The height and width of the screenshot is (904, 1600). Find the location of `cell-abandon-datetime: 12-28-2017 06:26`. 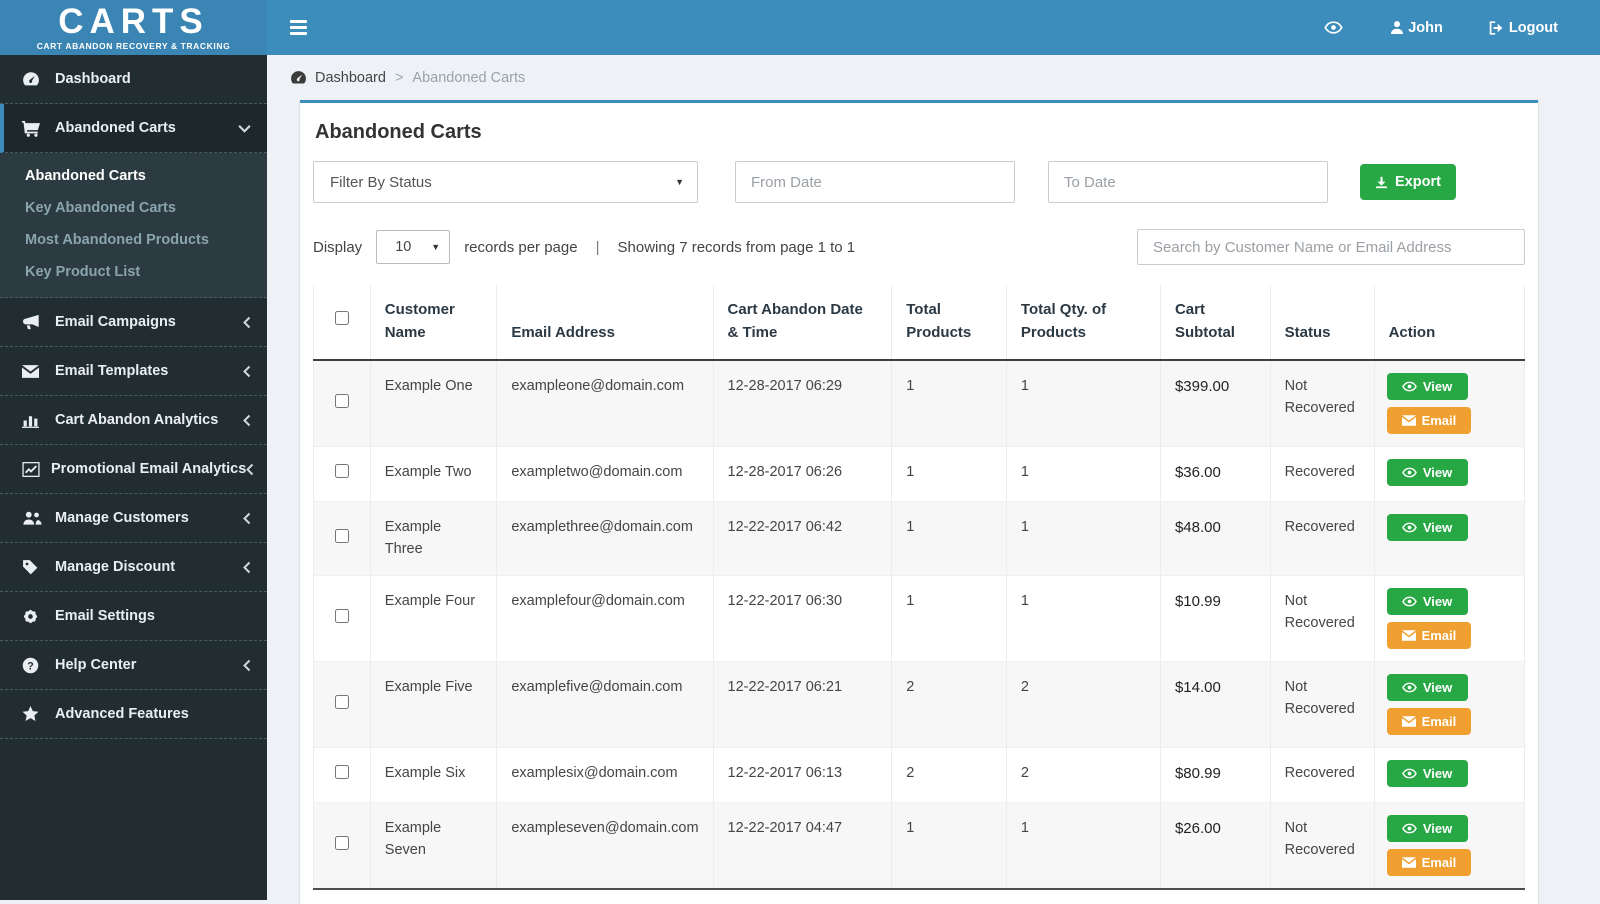

cell-abandon-datetime: 12-28-2017 06:26 is located at coordinates (802, 474).